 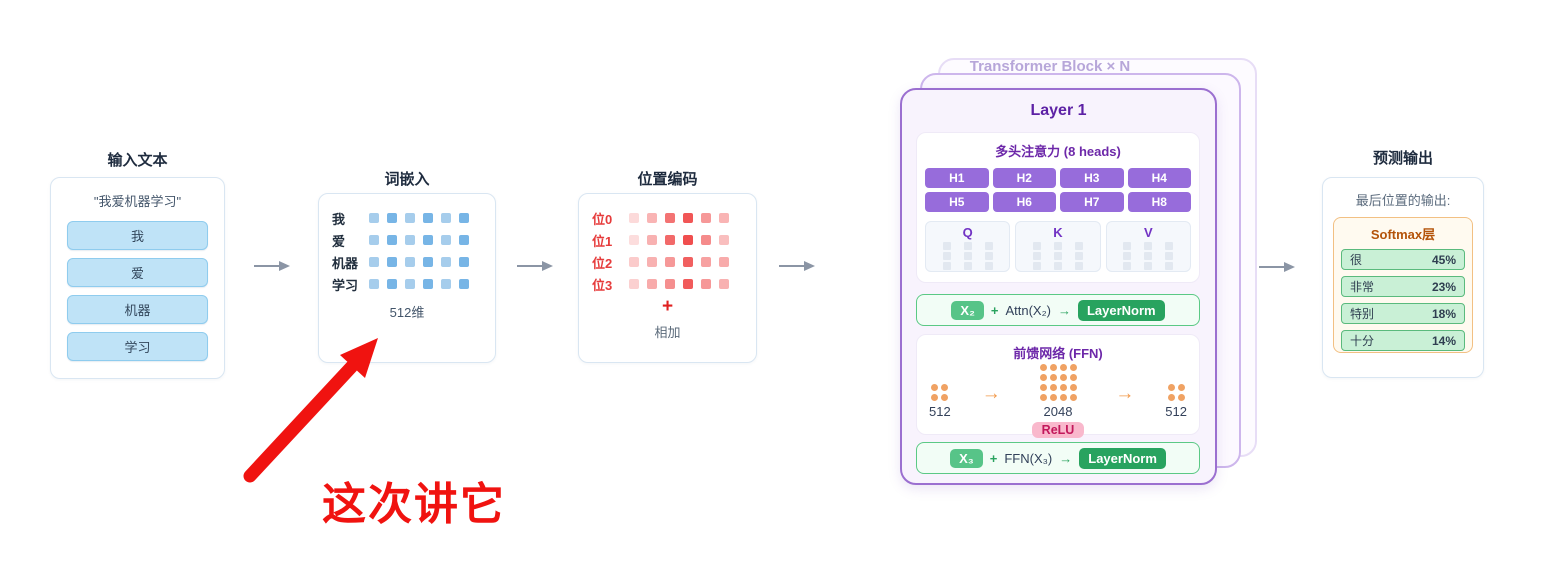 What do you see at coordinates (345, 263) in the screenshot?
I see `embedding-row-label: 机器` at bounding box center [345, 263].